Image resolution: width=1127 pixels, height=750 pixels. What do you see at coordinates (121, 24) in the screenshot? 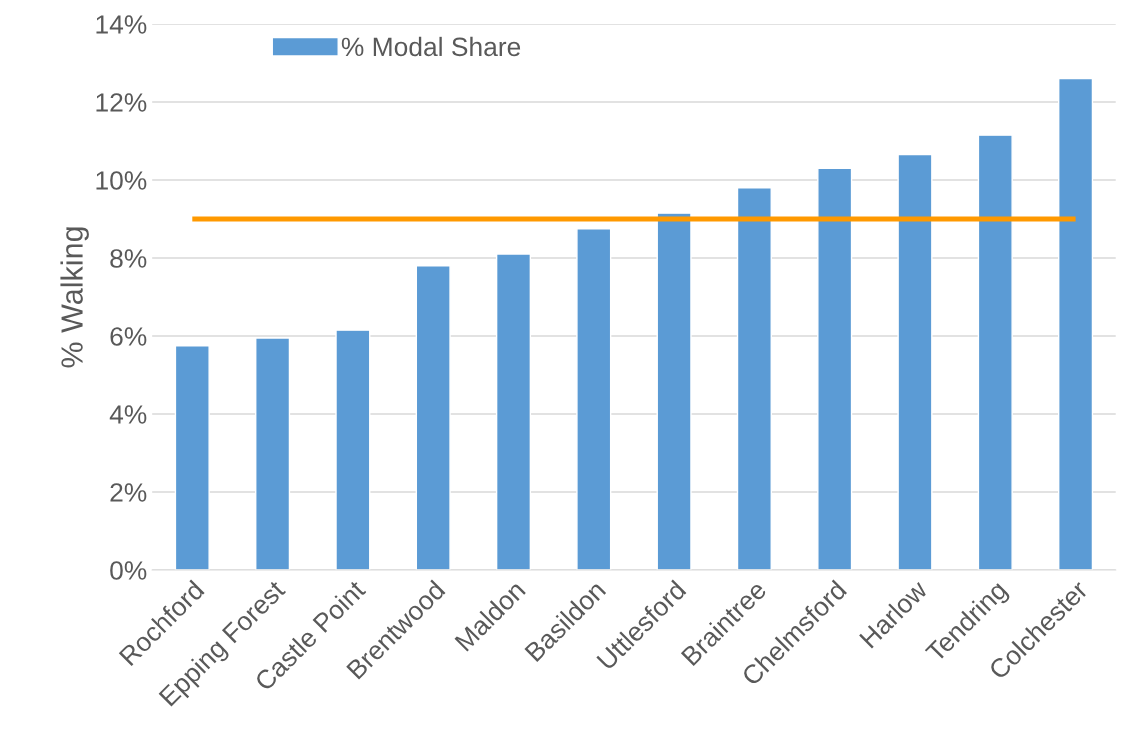
I see `y-tick-label: 14%` at bounding box center [121, 24].